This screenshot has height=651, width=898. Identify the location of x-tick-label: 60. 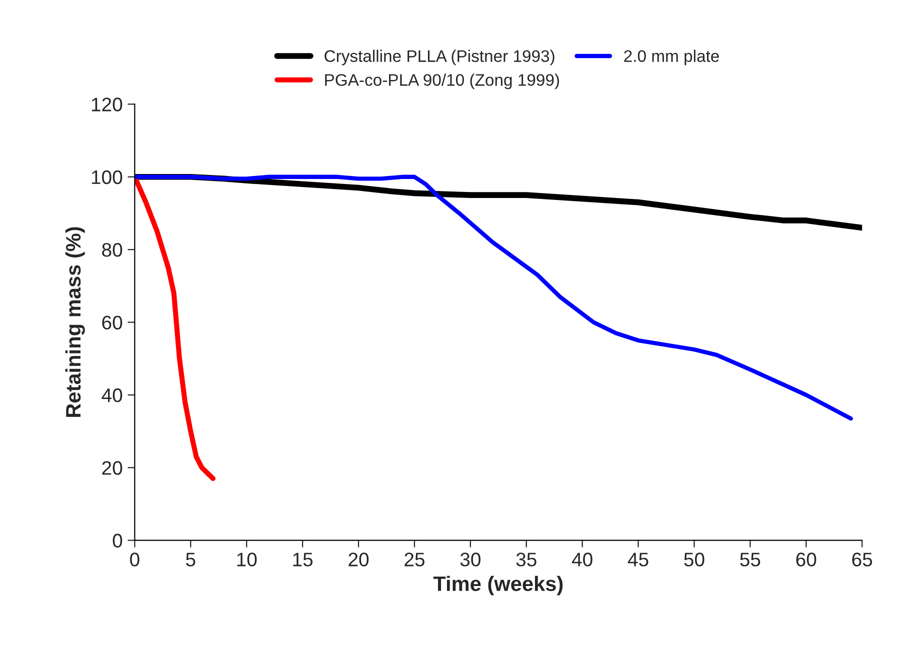
(806, 559).